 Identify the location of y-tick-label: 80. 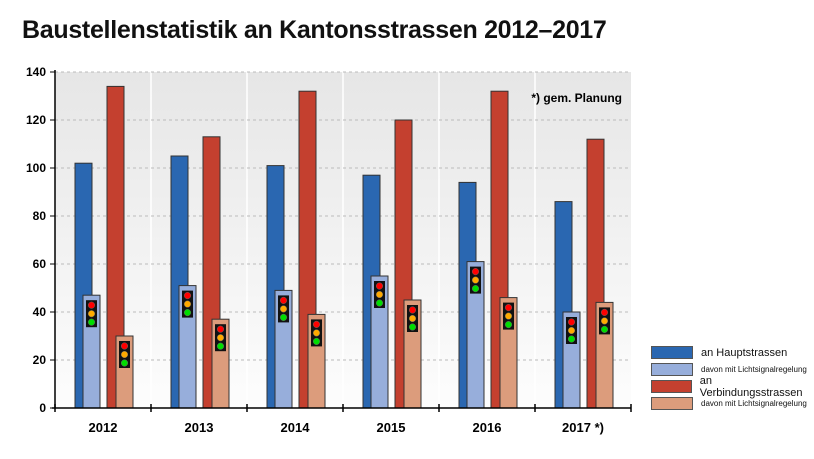
(40, 216).